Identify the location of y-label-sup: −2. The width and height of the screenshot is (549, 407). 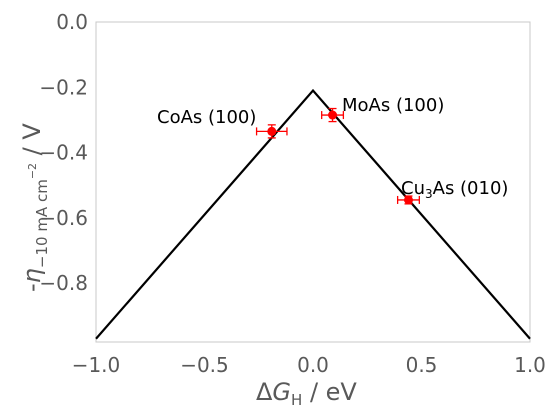
(32, 171).